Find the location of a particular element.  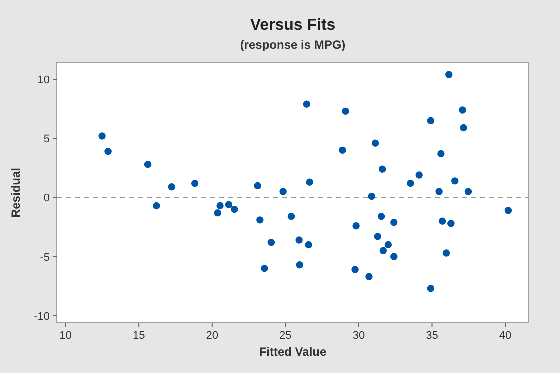

x-tick-label: 25 is located at coordinates (286, 336).